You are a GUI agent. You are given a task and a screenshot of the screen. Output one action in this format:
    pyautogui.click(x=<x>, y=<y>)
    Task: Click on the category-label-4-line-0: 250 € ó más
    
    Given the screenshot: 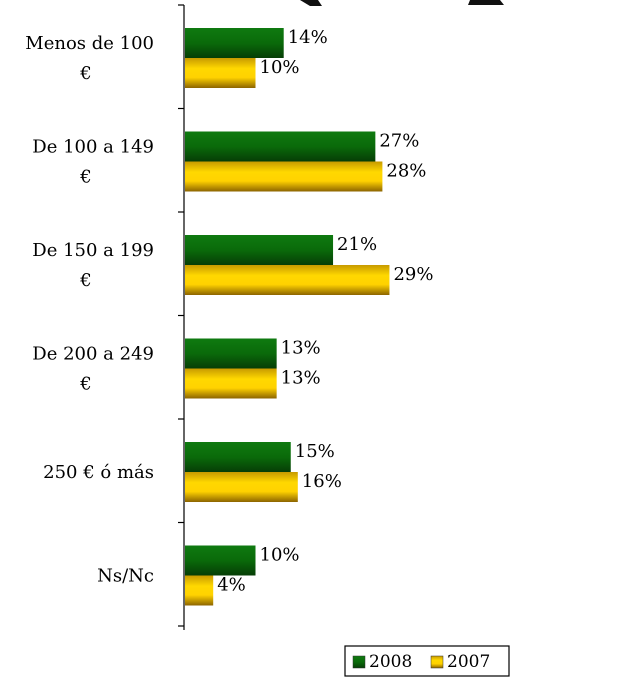 What is the action you would take?
    pyautogui.click(x=98, y=472)
    